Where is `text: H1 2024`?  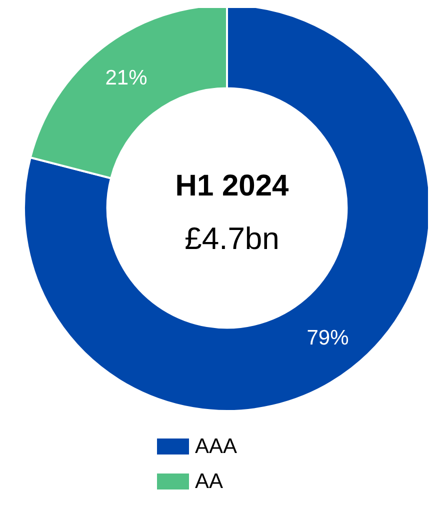 text: H1 2024 is located at coordinates (232, 186).